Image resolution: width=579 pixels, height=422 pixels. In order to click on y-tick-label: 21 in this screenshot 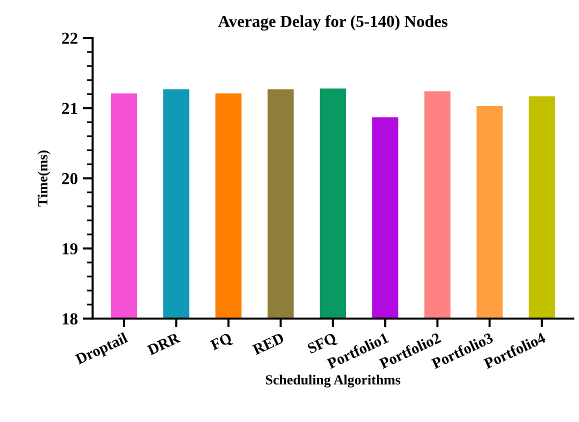, I will do `click(70, 108)`.